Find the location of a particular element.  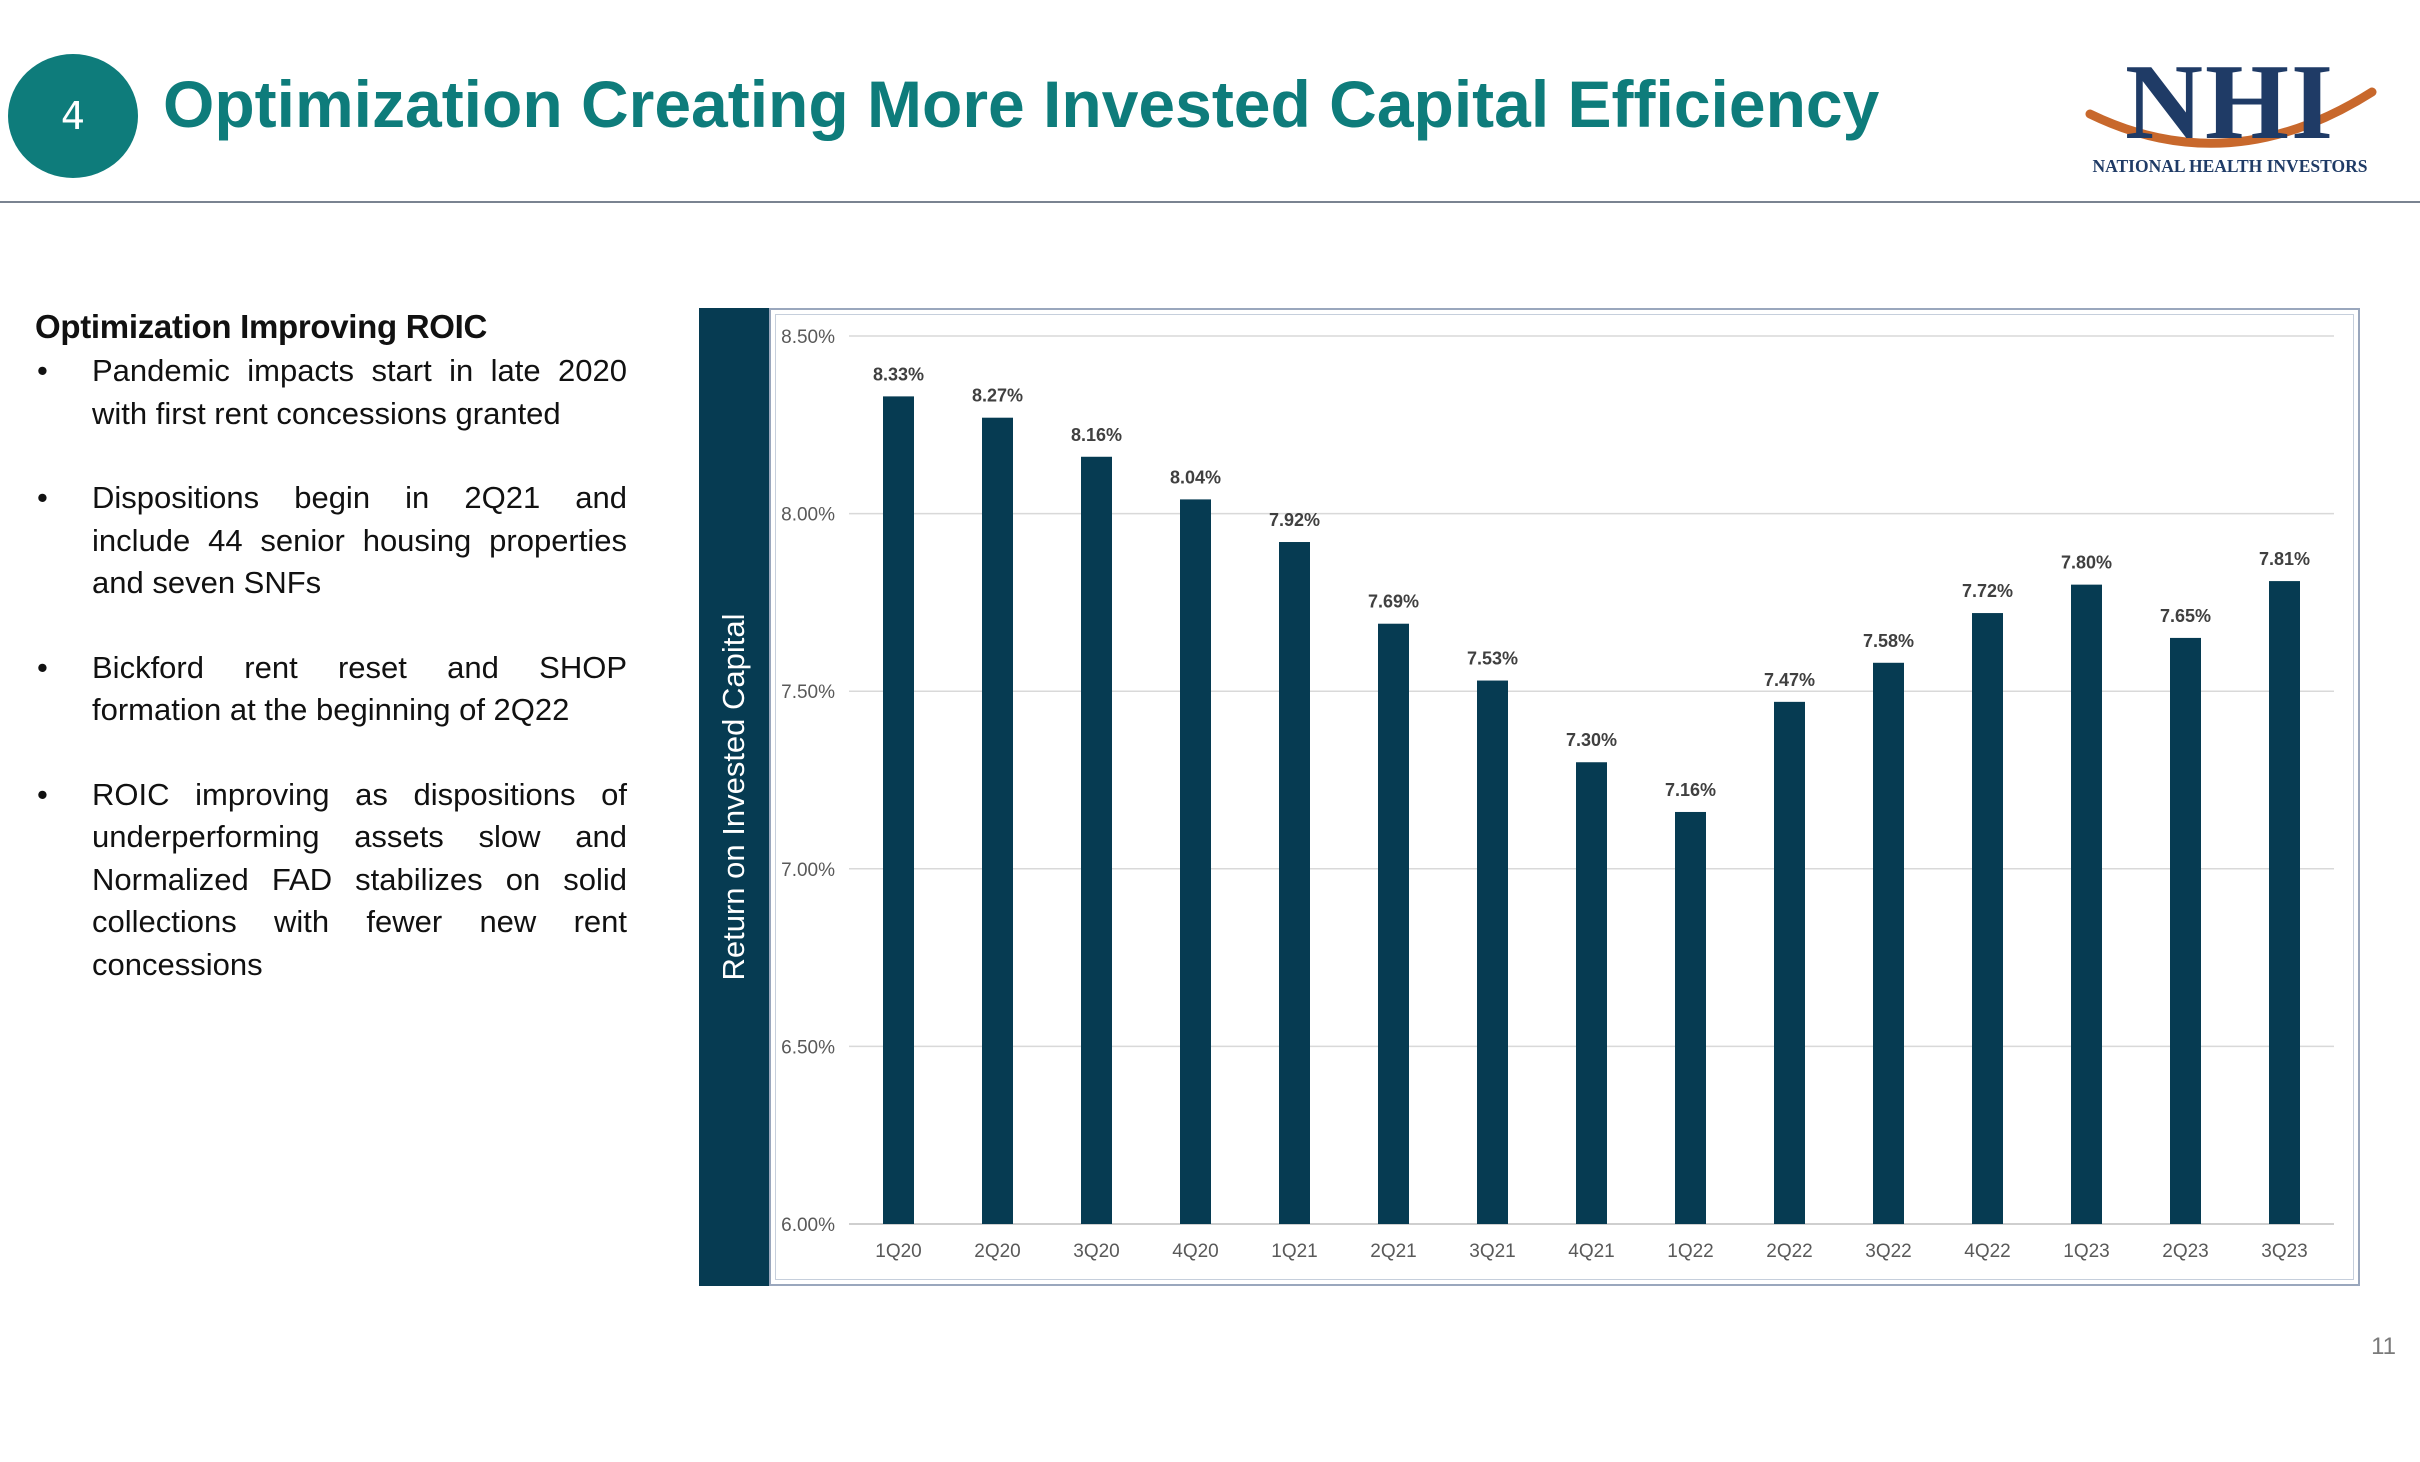

logo-mark: NHI is located at coordinates (2230, 107).